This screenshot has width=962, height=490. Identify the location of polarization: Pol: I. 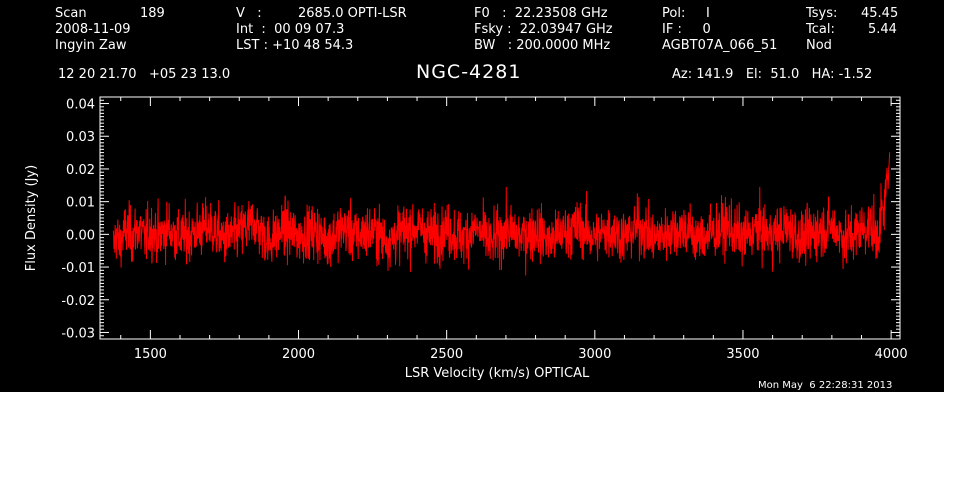
(686, 13).